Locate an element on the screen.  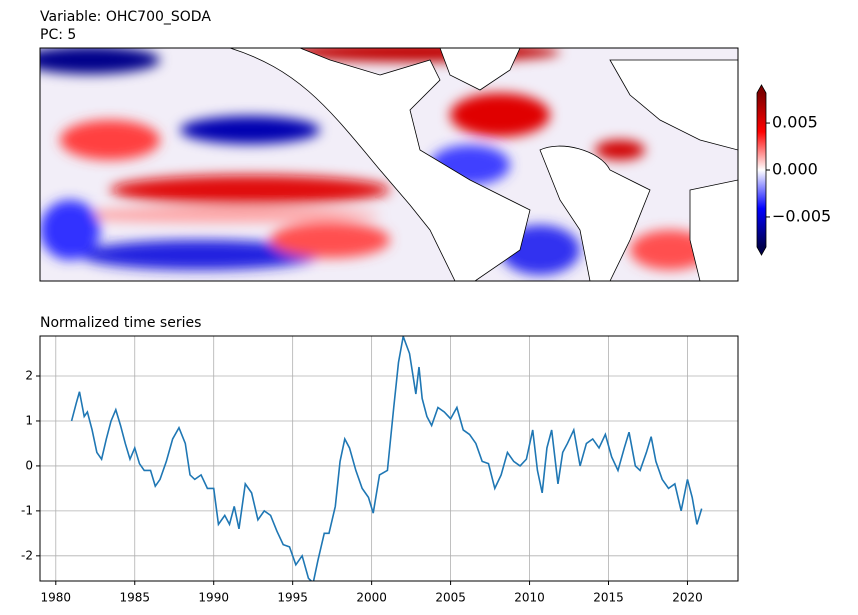
colorbar-tick-label: 0.000 is located at coordinates (795, 169).